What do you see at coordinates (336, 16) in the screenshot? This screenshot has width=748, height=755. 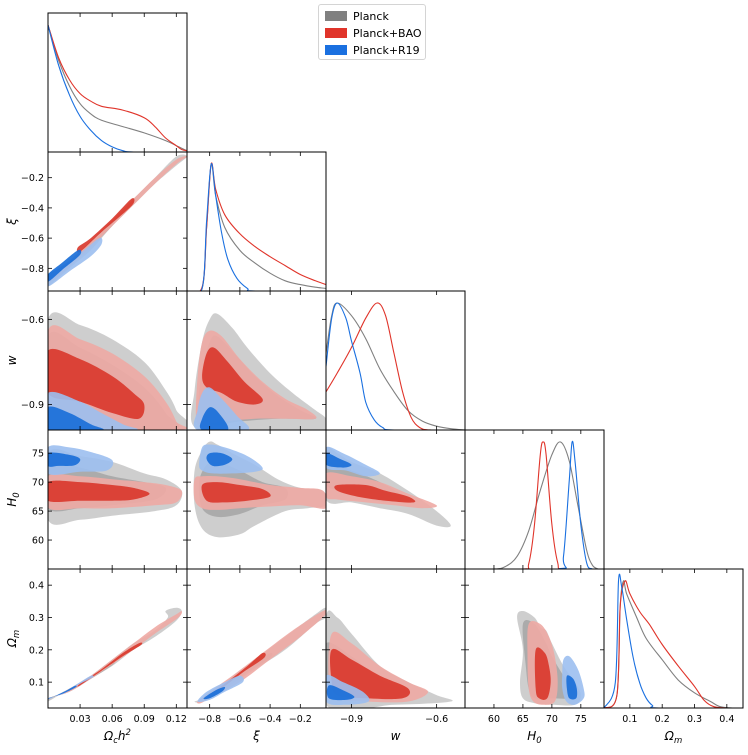 I see `legend-swatch-planck` at bounding box center [336, 16].